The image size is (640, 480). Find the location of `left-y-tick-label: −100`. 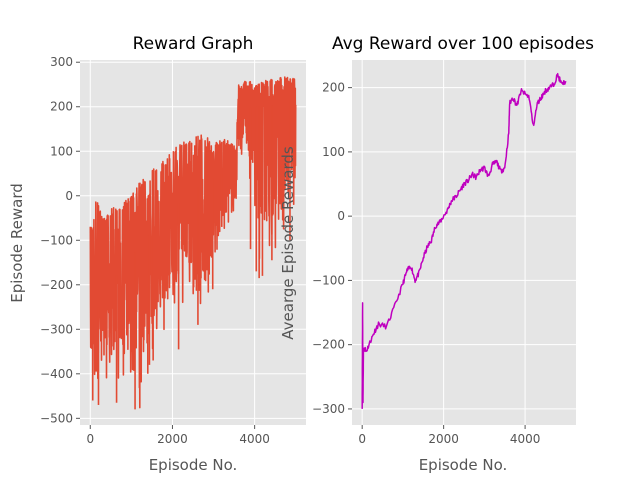

left-y-tick-label: −100 is located at coordinates (56, 240).